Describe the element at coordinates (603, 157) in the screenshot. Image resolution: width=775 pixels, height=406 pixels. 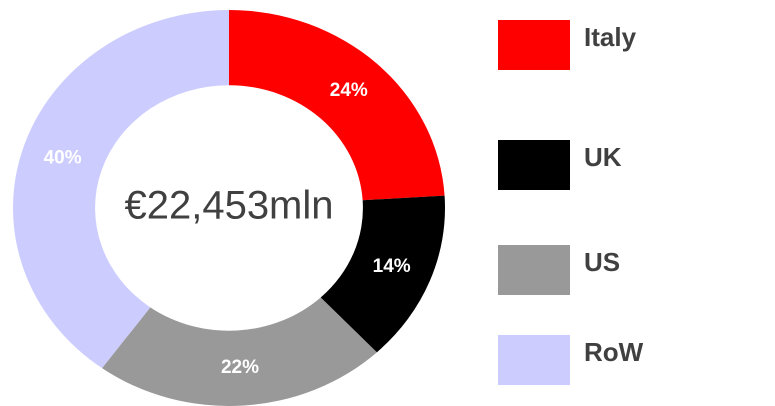
I see `legend-label: UK` at that location.